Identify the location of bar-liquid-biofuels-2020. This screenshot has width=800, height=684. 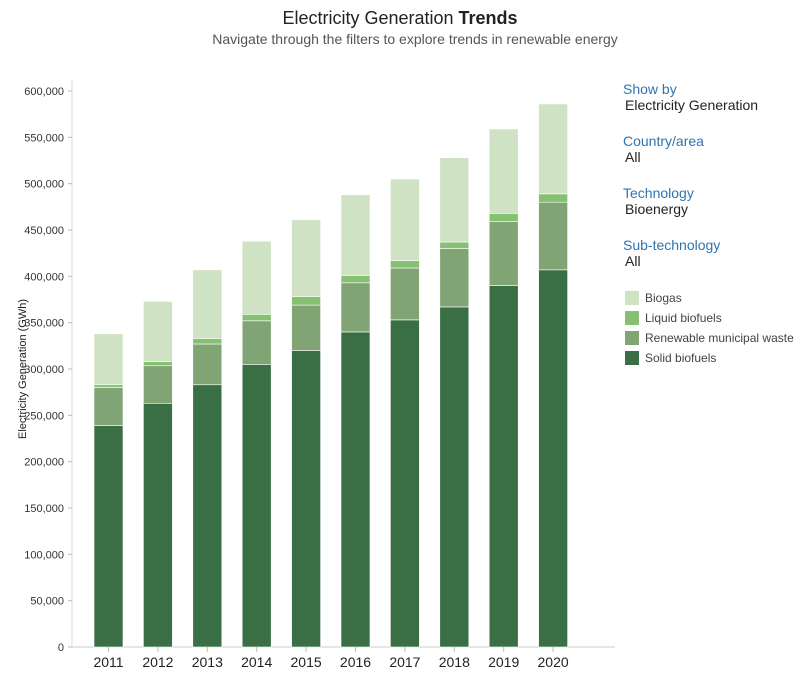
(553, 198).